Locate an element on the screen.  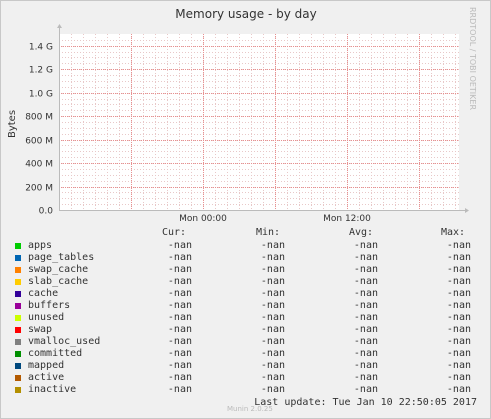
legend-row: apps -nan -nan -nan -nan is located at coordinates (245, 246).